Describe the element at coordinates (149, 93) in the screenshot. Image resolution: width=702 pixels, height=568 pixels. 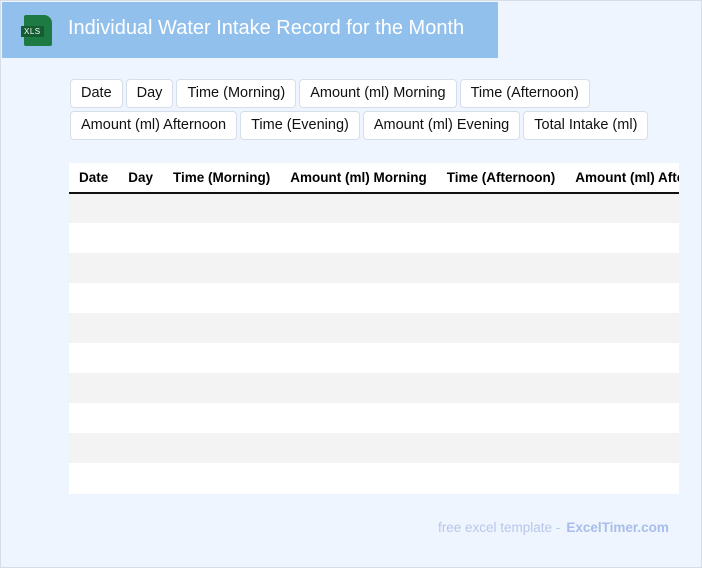
I see `field-chip: Day` at that location.